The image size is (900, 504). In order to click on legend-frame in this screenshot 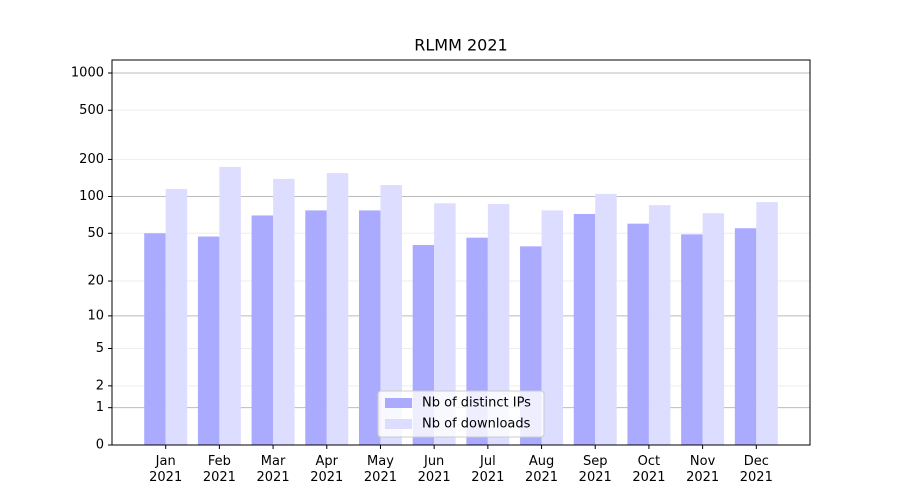, I will do `click(461, 414)`.